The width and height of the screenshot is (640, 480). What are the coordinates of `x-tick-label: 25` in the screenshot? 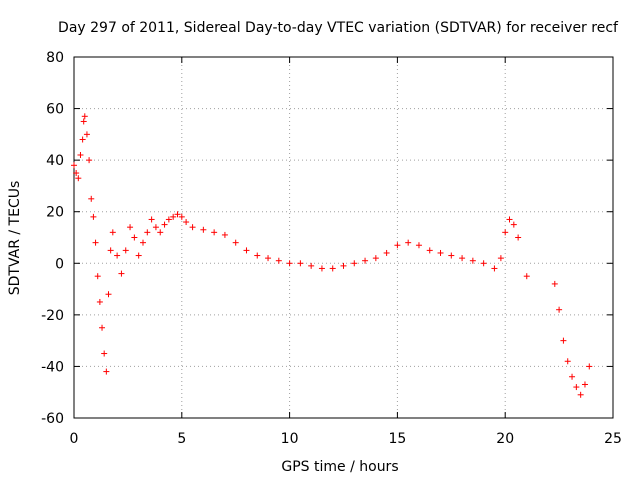 It's located at (613, 439).